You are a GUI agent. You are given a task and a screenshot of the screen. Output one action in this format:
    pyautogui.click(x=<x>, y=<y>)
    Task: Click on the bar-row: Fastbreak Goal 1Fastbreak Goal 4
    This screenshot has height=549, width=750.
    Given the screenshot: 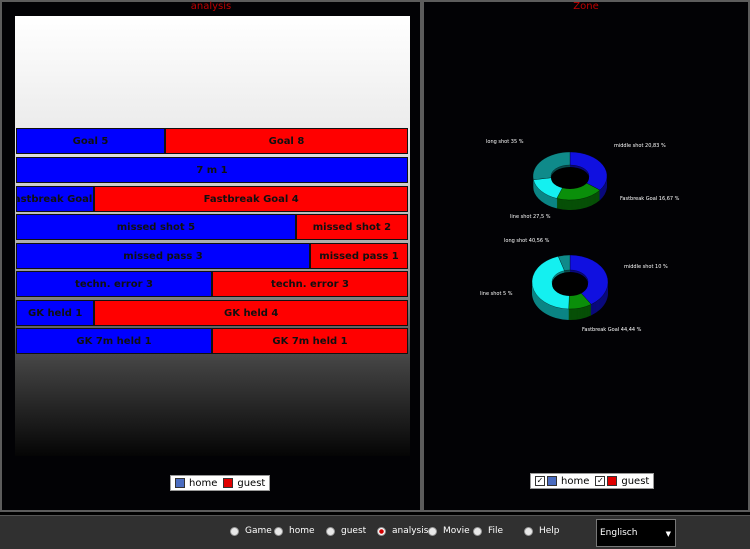 What is the action you would take?
    pyautogui.click(x=212, y=199)
    